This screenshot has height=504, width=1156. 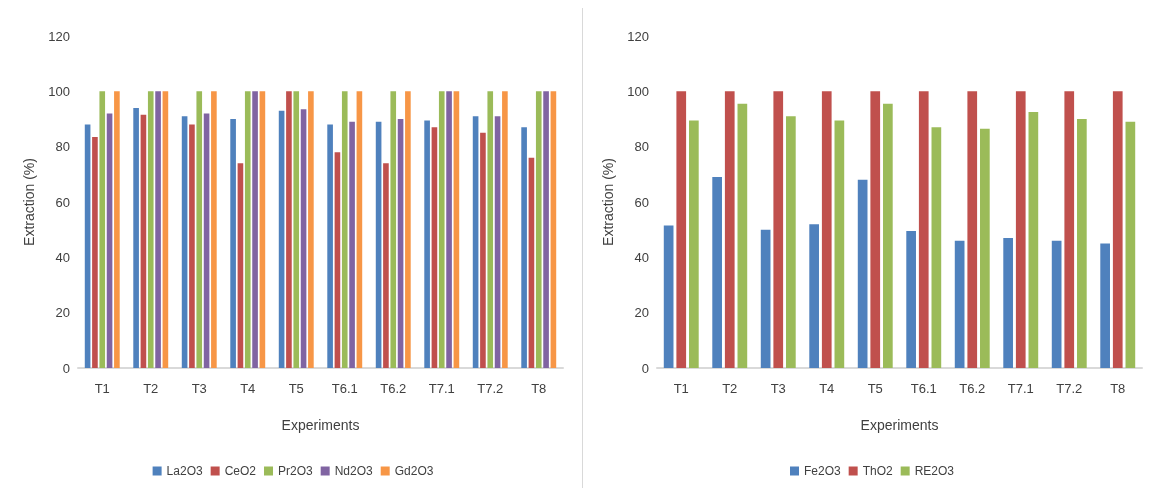 What do you see at coordinates (184, 471) in the screenshot?
I see `legend-label: La2O3` at bounding box center [184, 471].